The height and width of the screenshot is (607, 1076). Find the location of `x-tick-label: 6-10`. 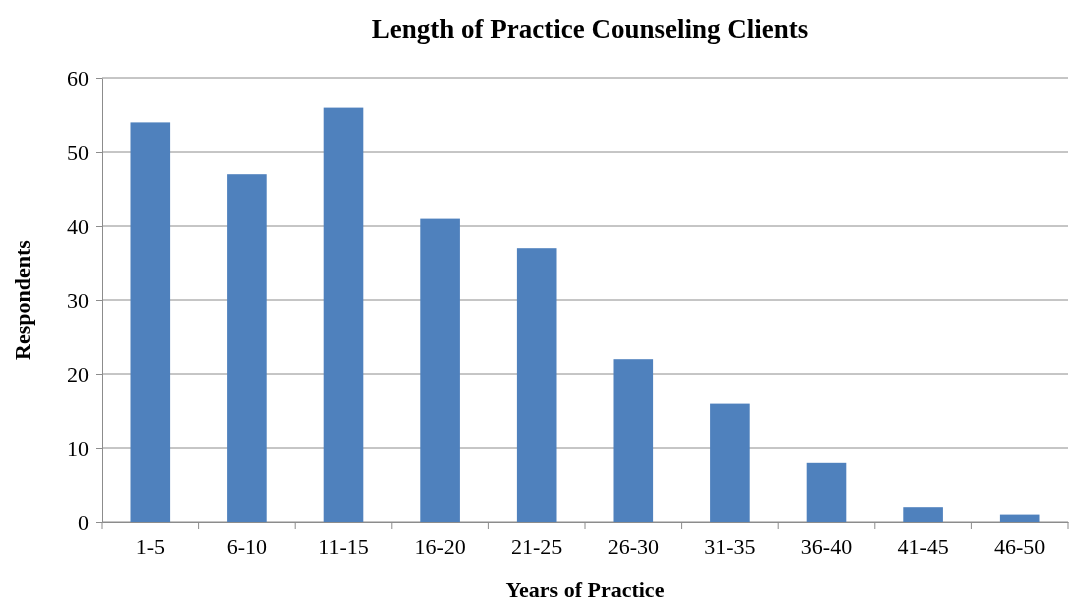

x-tick-label: 6-10 is located at coordinates (247, 546).